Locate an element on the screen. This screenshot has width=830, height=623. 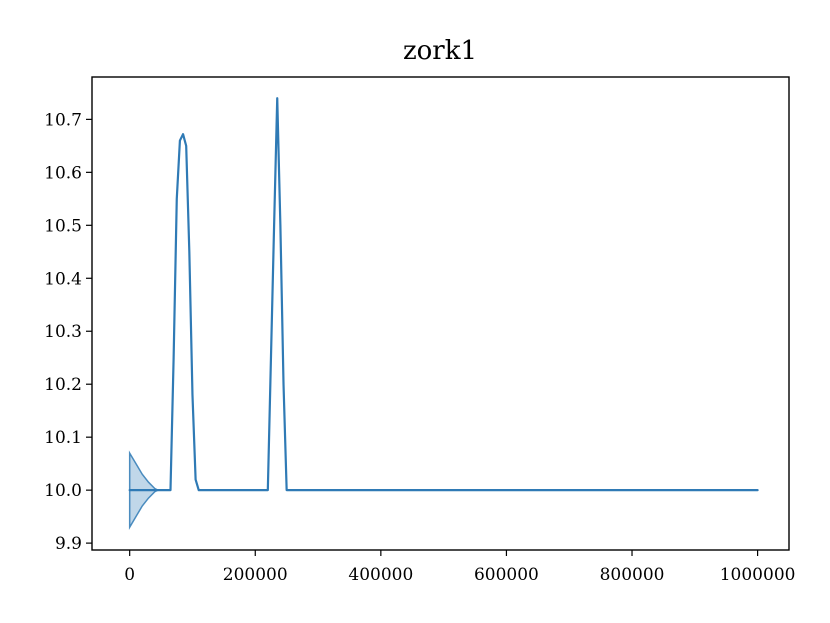
y-axis: 9.9 10.0 10.1 10.2 10.3 10.4 10.5 10.6 10.7 is located at coordinates (68, 332).